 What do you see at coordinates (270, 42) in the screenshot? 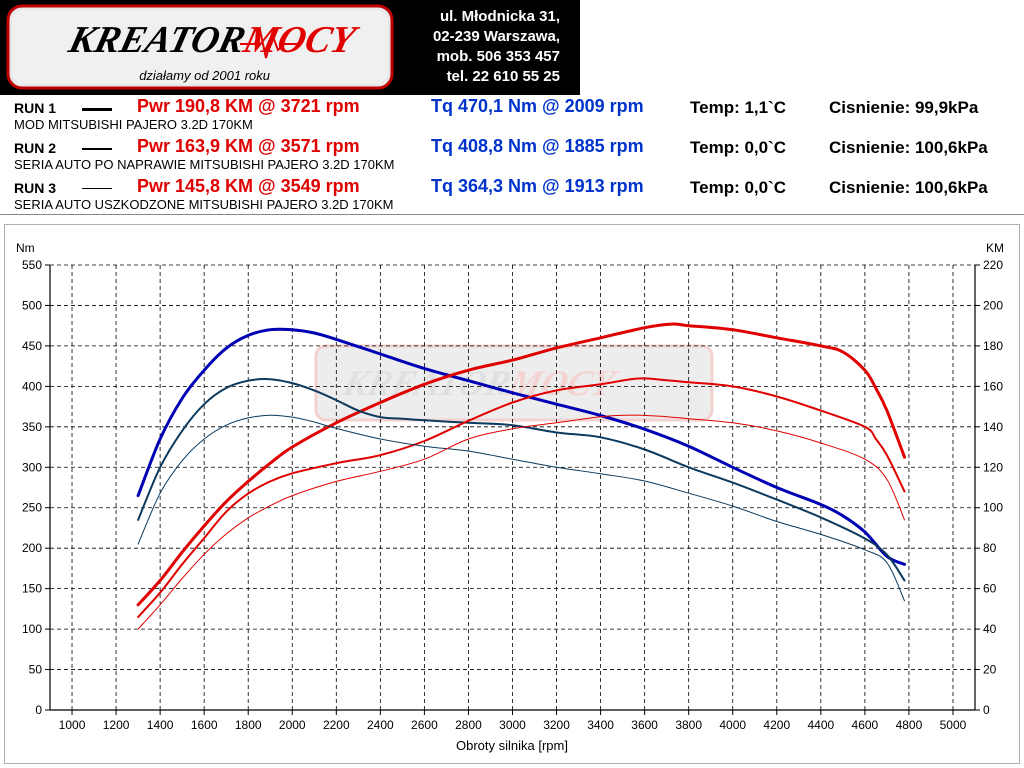
I see `logo-pulse-icon` at bounding box center [270, 42].